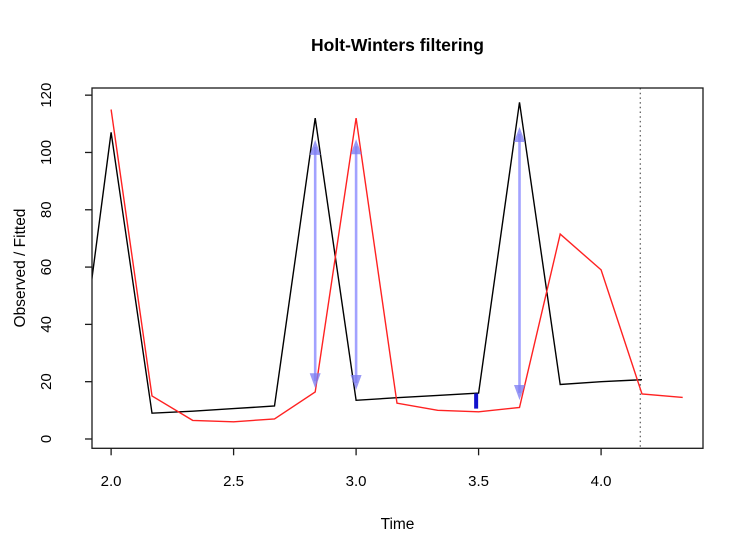  Describe the element at coordinates (46, 439) in the screenshot. I see `y-tick-label: 0` at that location.